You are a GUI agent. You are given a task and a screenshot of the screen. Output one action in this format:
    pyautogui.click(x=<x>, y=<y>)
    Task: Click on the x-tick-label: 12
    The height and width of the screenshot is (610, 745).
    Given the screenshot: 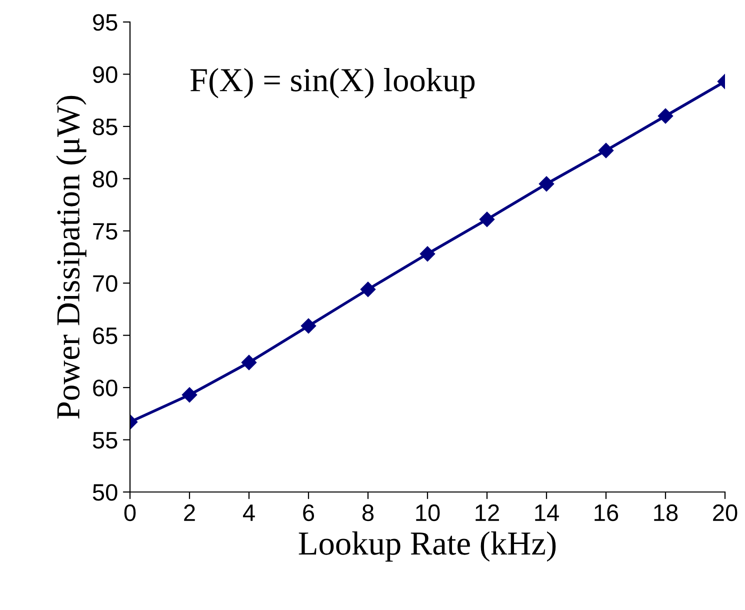 What is the action you would take?
    pyautogui.click(x=487, y=512)
    